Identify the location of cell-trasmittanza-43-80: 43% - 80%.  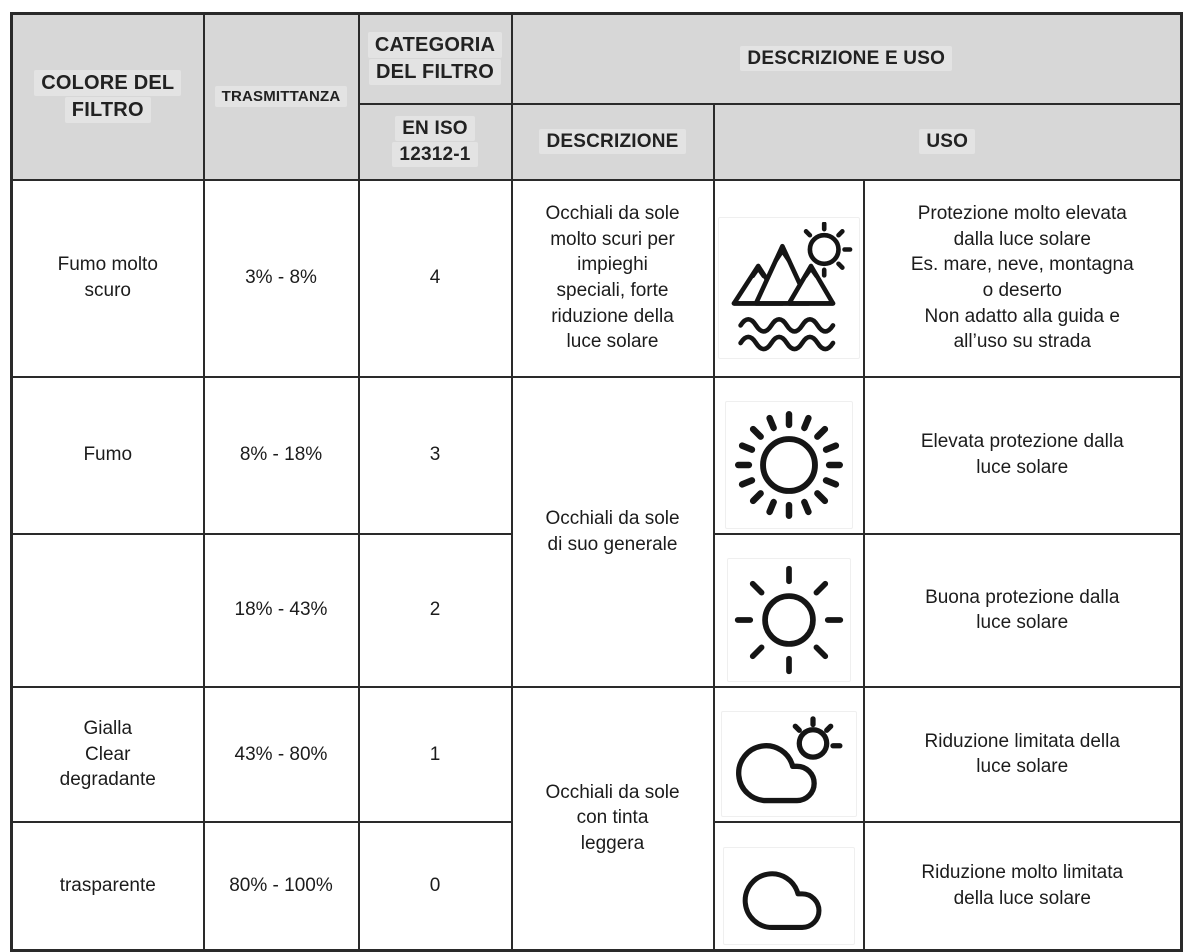
(281, 754).